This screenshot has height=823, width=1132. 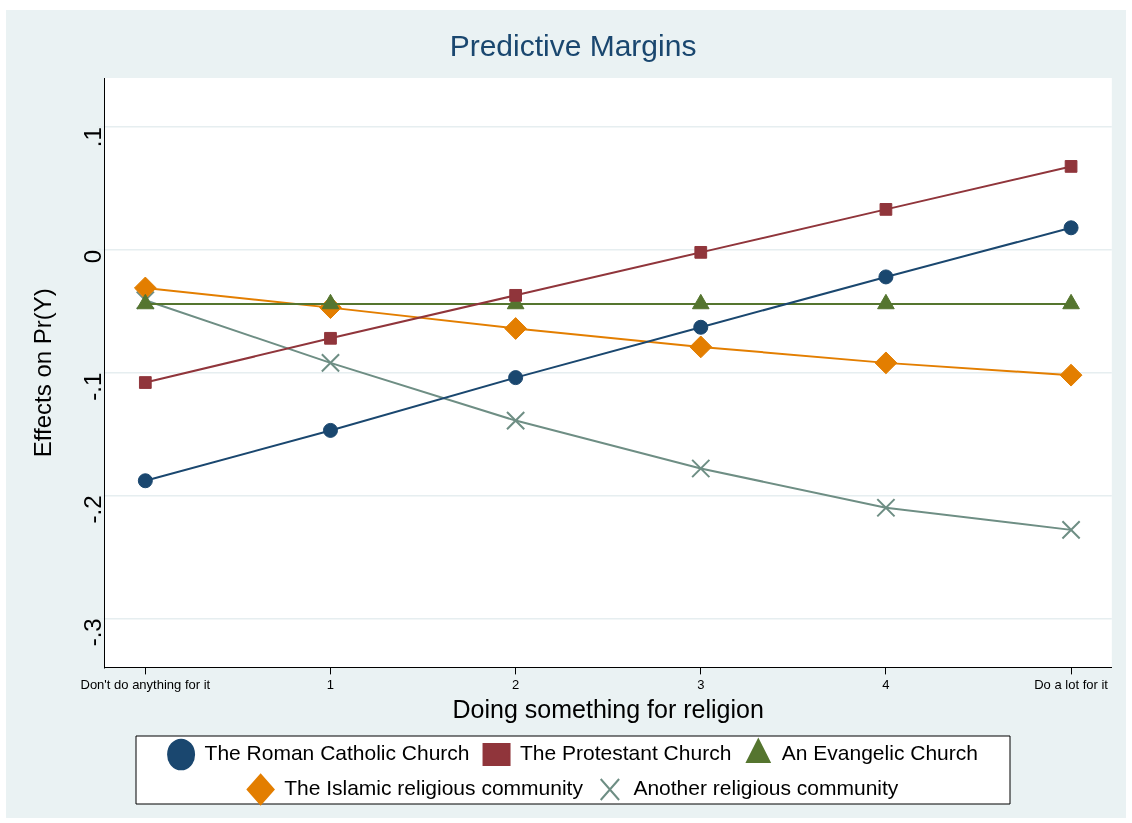 What do you see at coordinates (608, 708) in the screenshot?
I see `x-axis-title: Doing something for religion` at bounding box center [608, 708].